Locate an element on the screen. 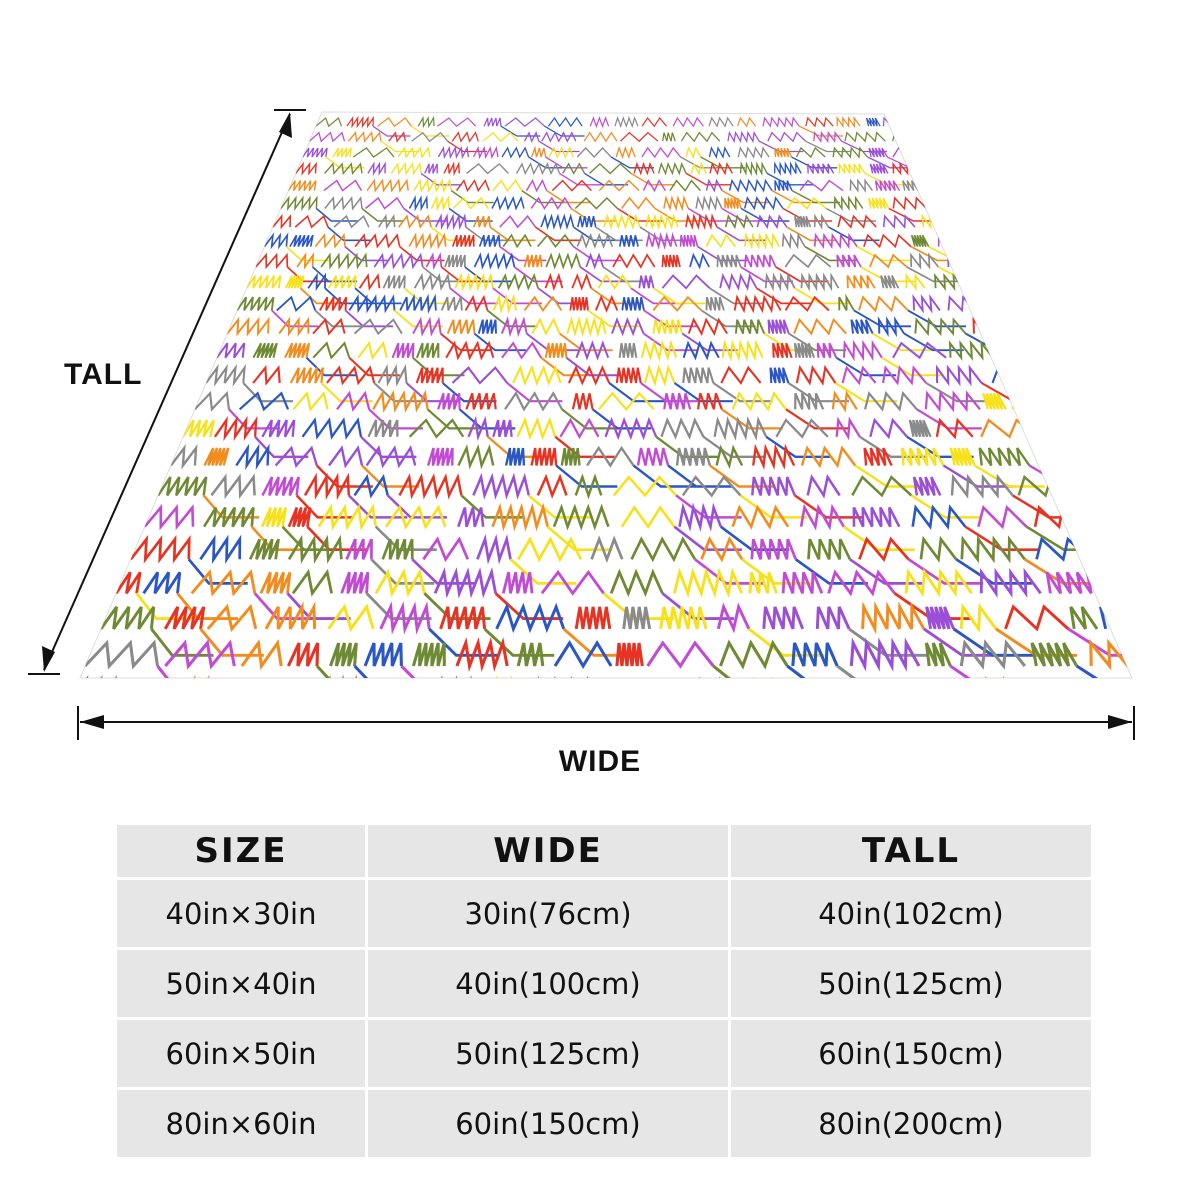 The width and height of the screenshot is (1200, 1200). wide-dimension-arrow is located at coordinates (606, 723).